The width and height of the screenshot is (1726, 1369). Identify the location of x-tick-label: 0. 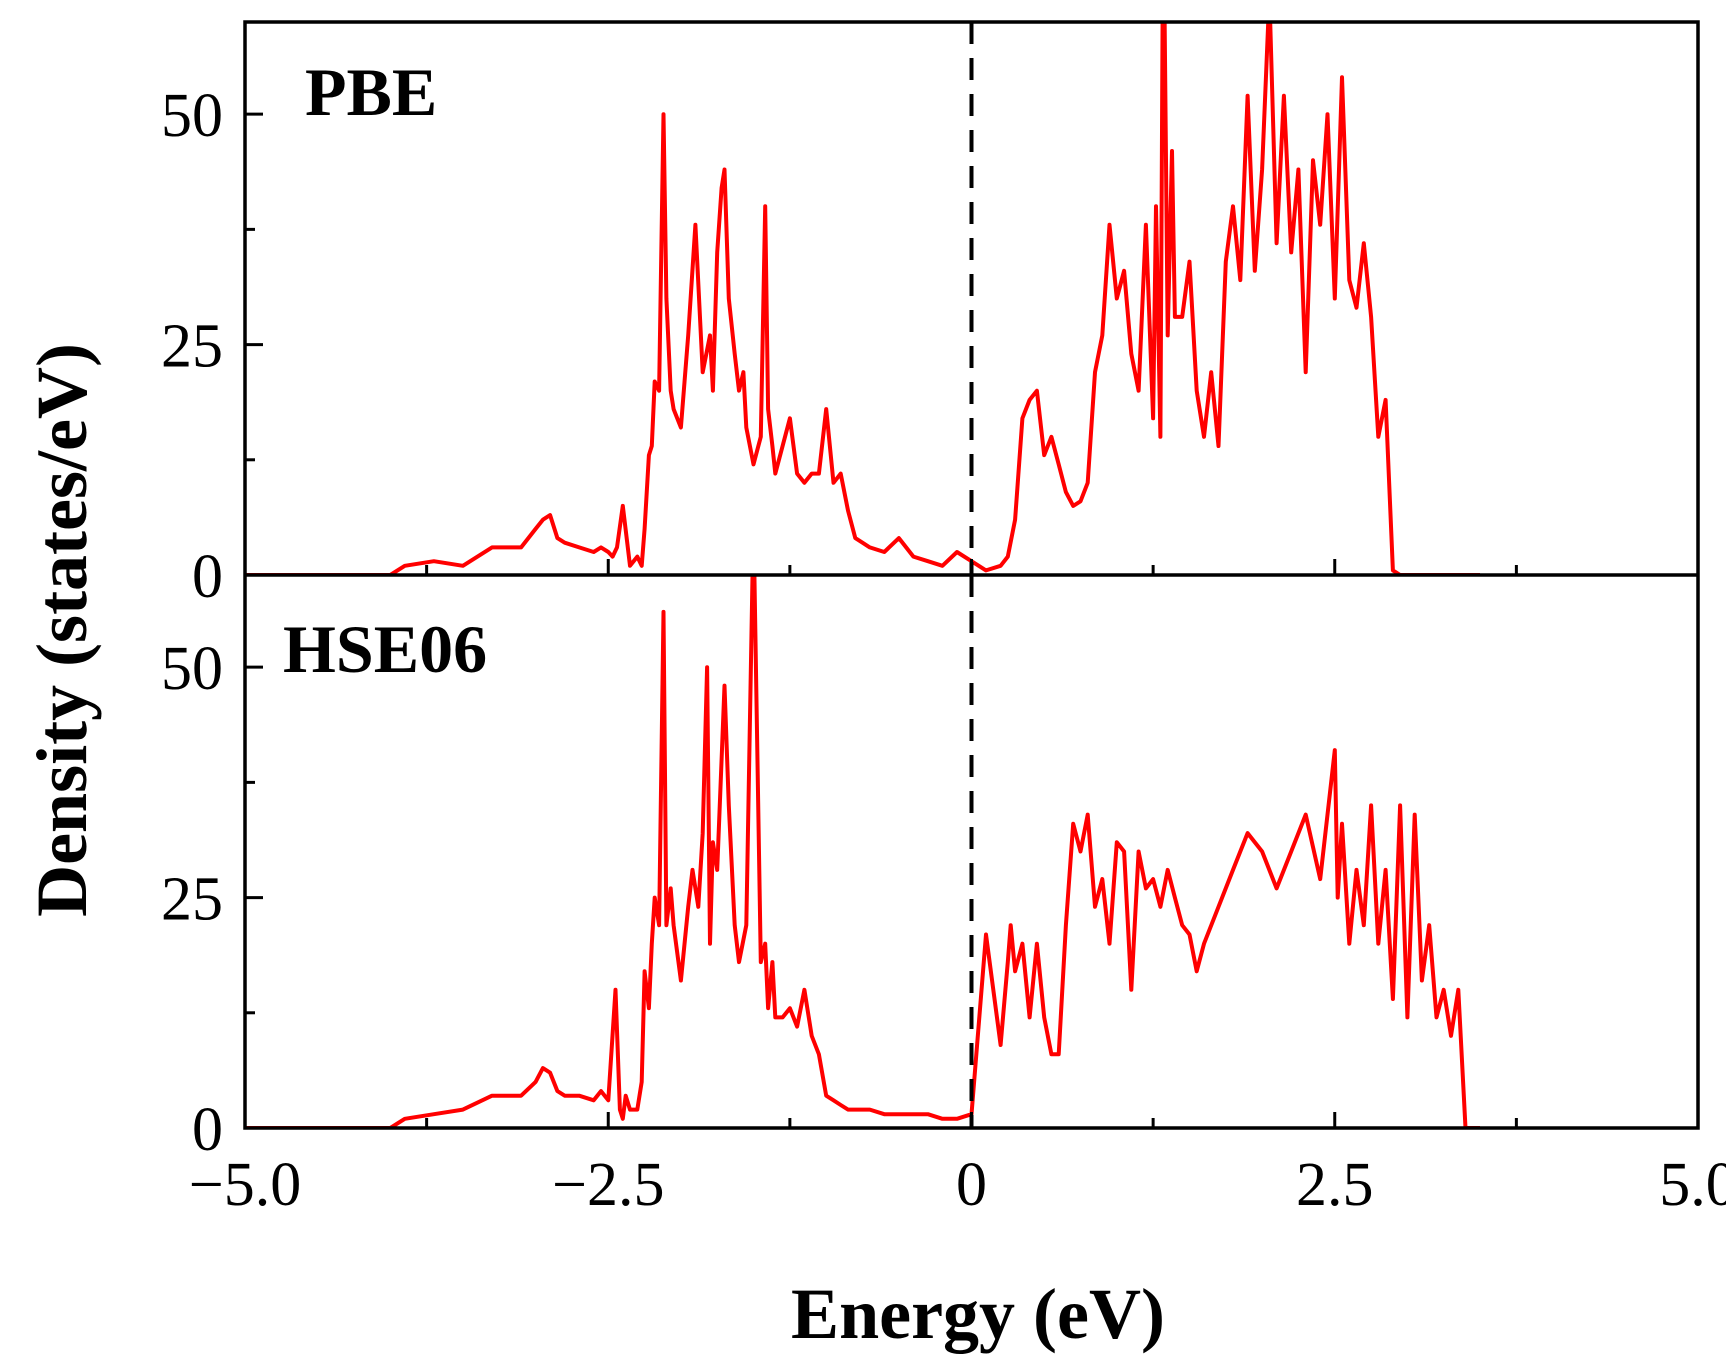
(971, 1185).